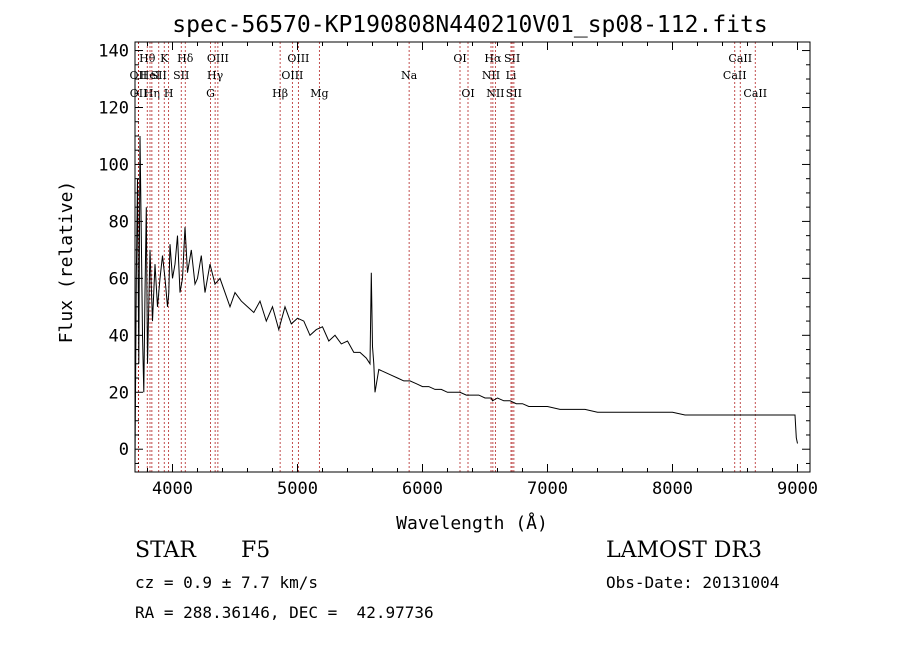  I want to click on marker-label: G, so click(210, 93).